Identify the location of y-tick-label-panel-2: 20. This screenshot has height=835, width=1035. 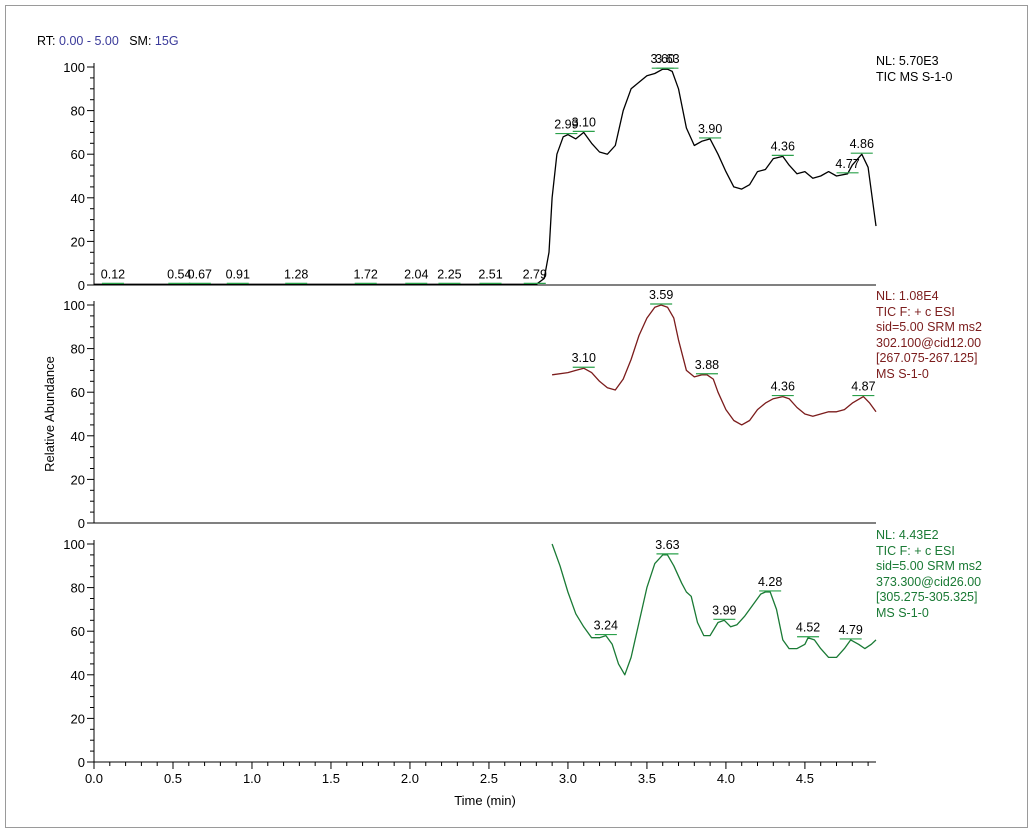
(78, 718).